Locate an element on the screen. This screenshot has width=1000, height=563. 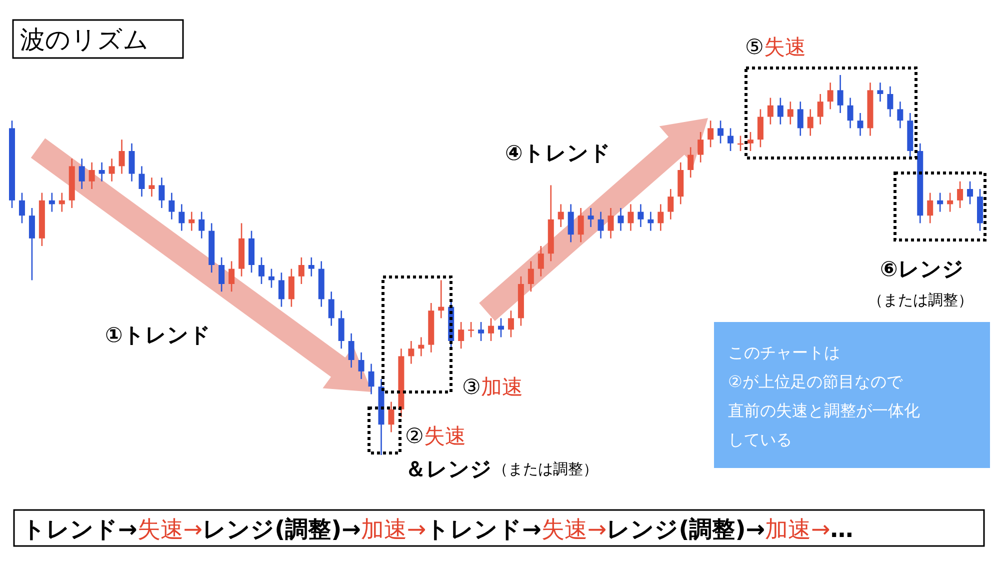
annotation: ⑥レンジ is located at coordinates (922, 269).